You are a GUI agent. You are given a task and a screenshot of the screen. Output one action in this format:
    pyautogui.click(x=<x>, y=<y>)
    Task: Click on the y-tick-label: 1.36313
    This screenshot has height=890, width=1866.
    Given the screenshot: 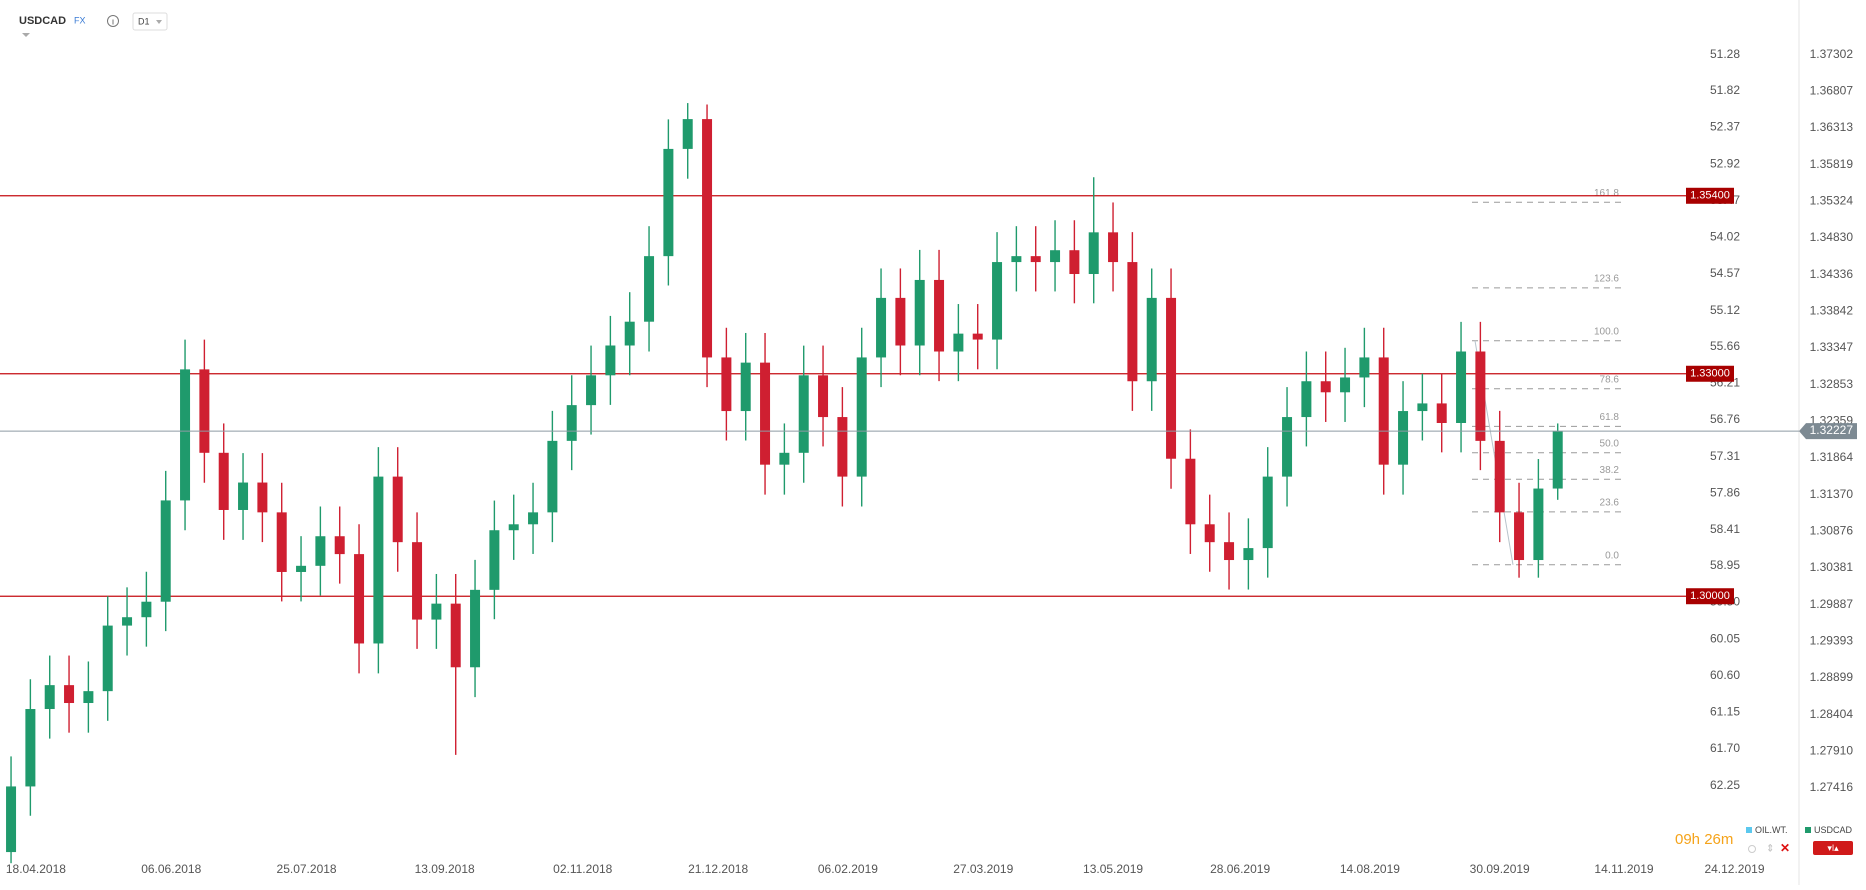 What is the action you would take?
    pyautogui.click(x=1832, y=127)
    